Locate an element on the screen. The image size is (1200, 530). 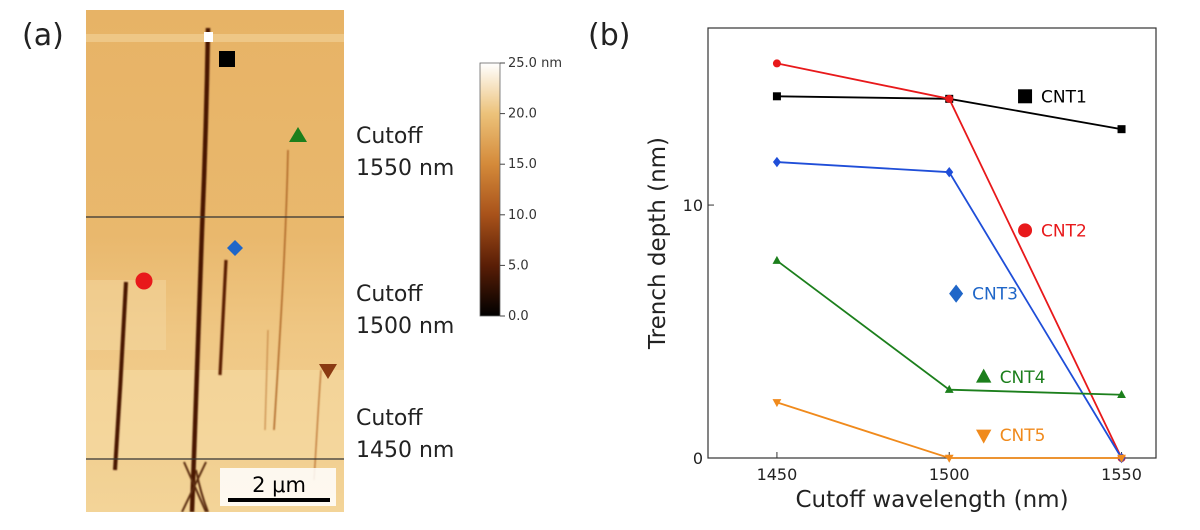
trench-bottom is located at coordinates (195, 486).